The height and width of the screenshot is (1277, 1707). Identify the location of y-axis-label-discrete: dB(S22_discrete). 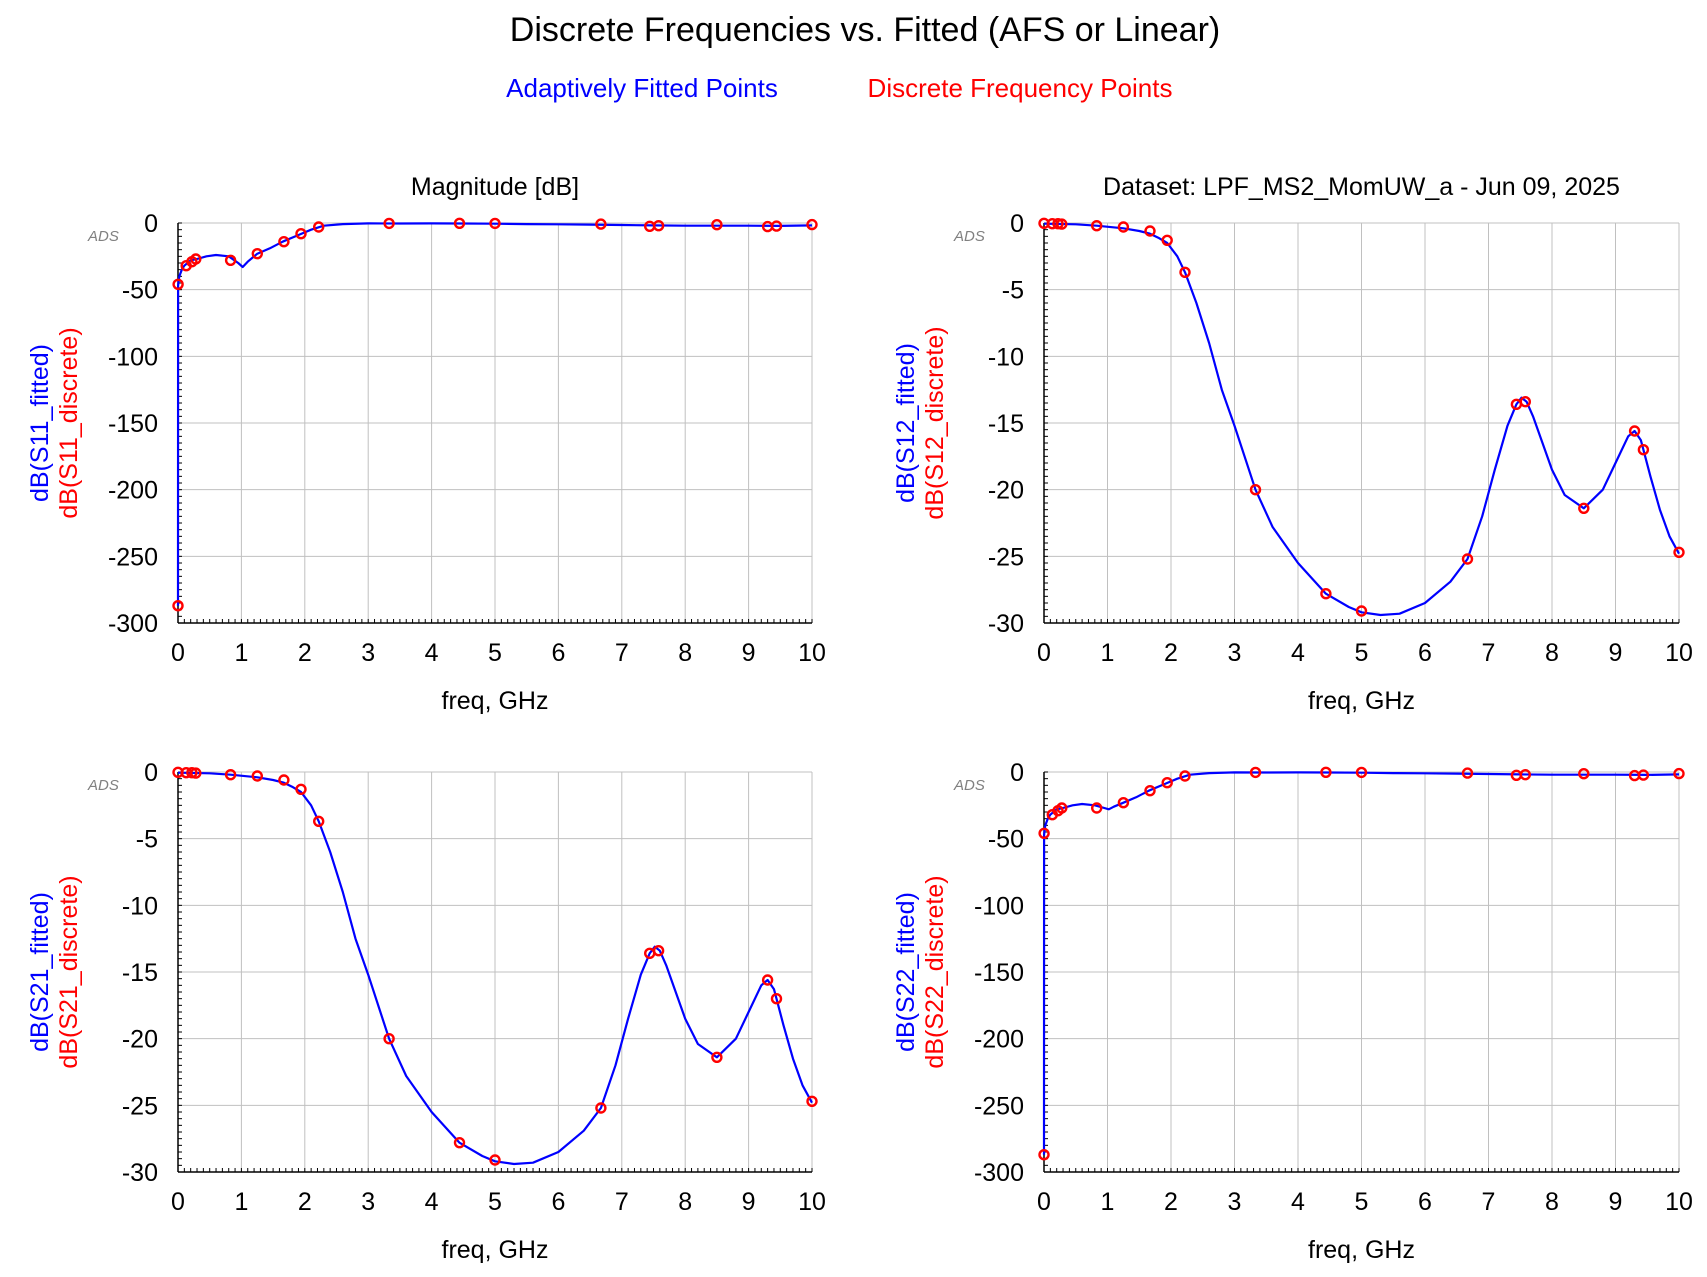
(935, 971).